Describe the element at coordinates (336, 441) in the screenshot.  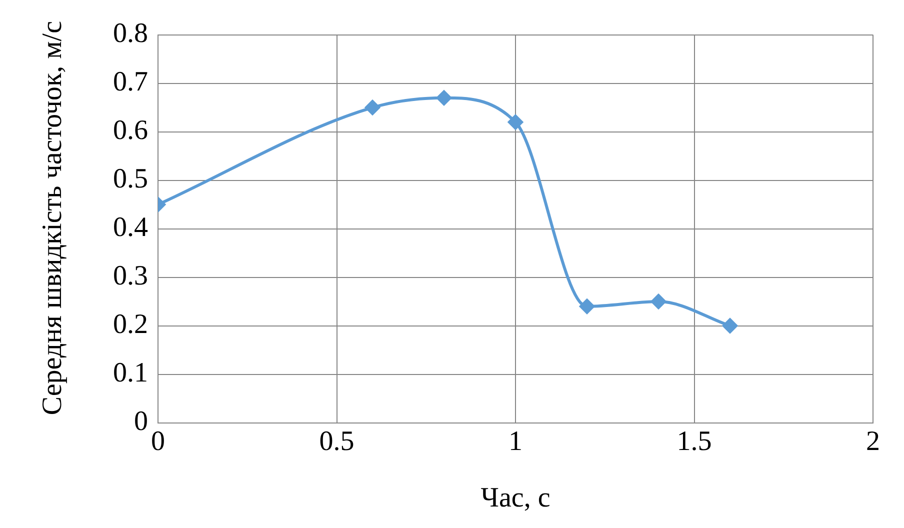
I see `x-tick-label: 0.5` at that location.